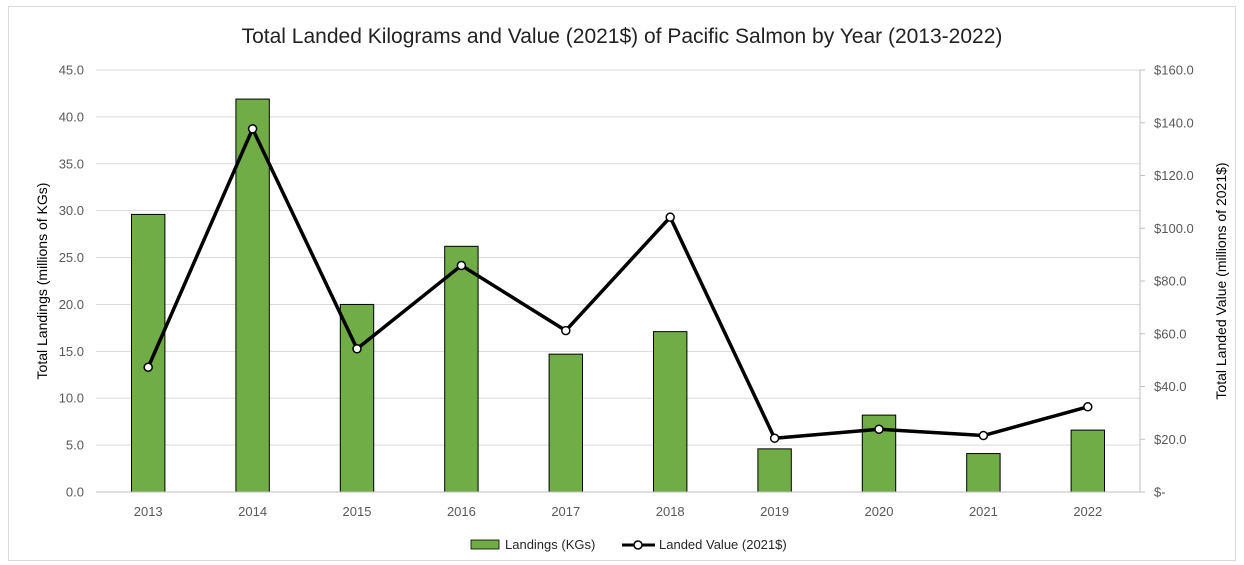 This screenshot has height=565, width=1244. I want to click on right-axis-title: Total Landed Value (millions of 2021$), so click(1221, 280).